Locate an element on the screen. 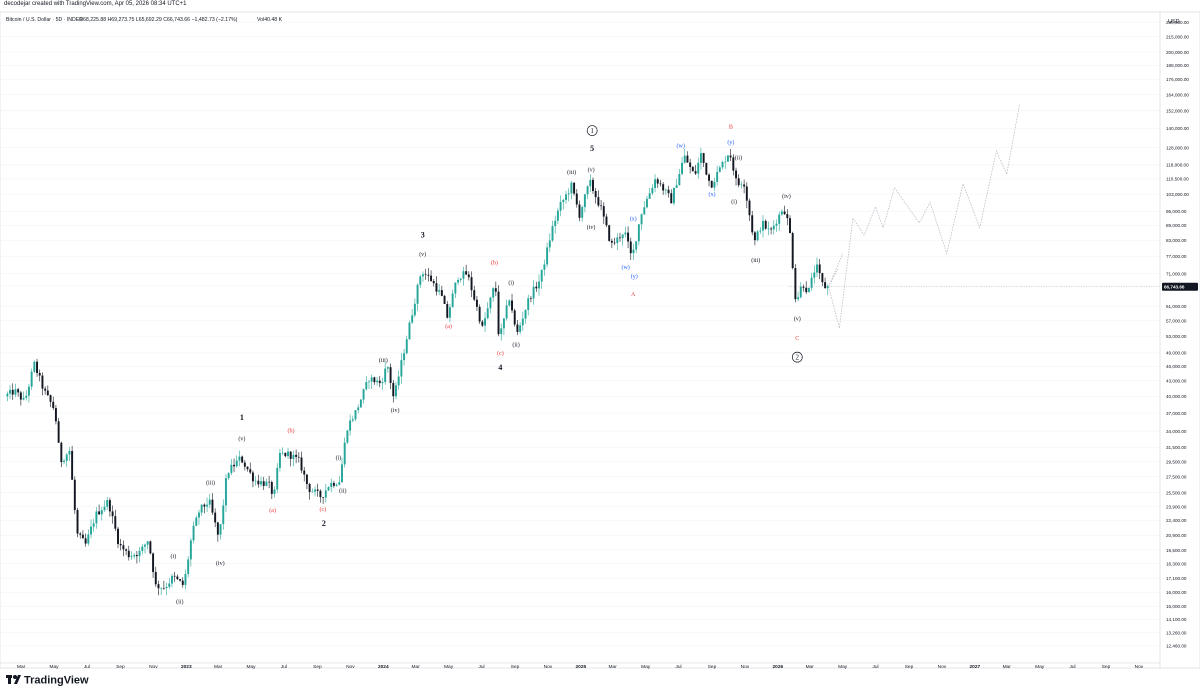  tradingview-logo-icon is located at coordinates (13, 679).